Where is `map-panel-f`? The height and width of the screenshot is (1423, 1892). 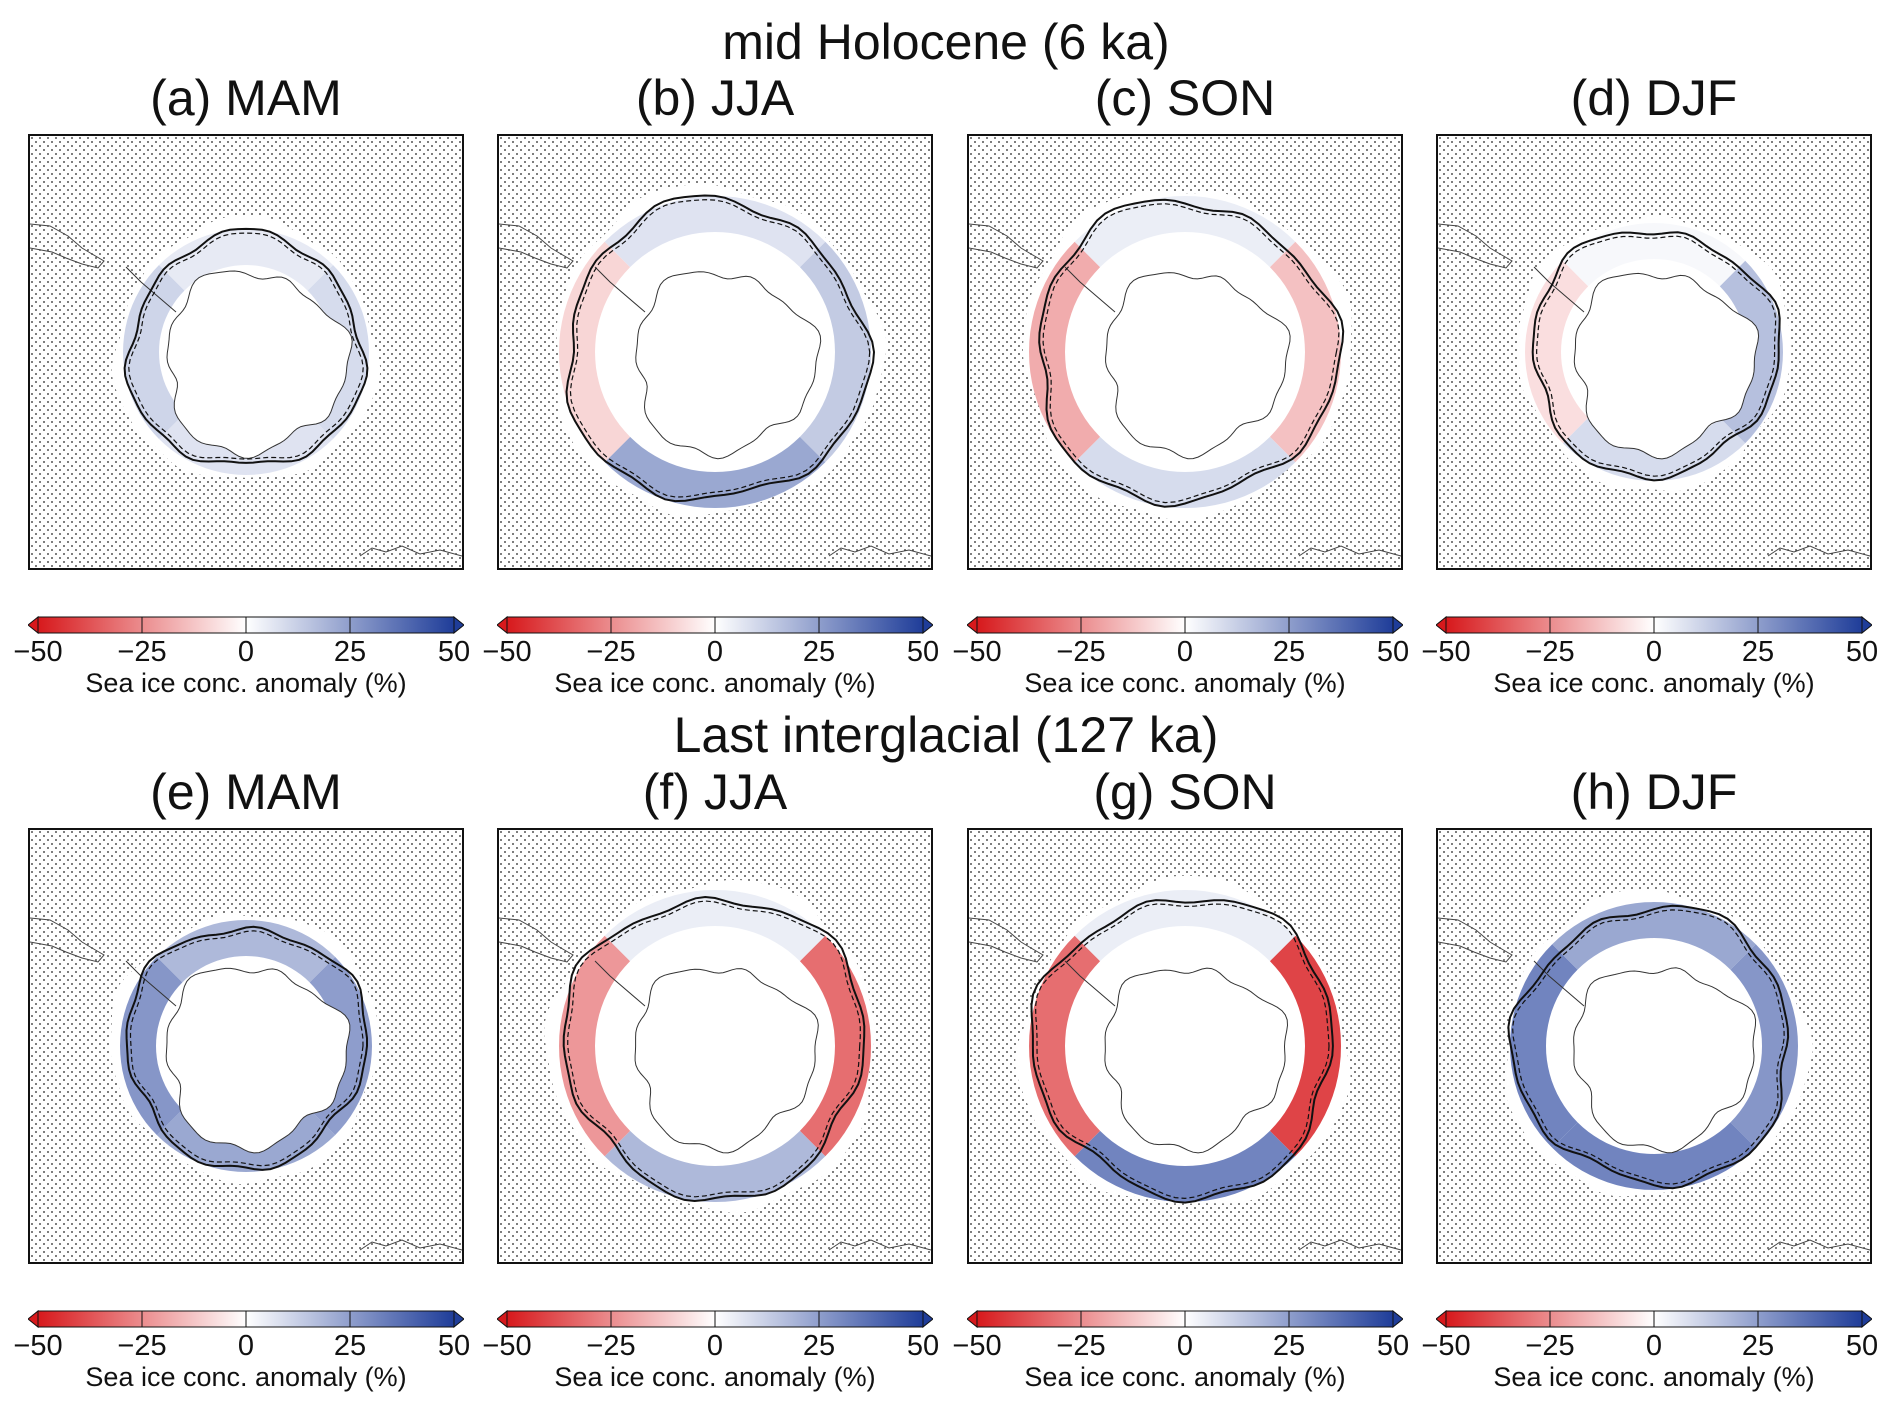
map-panel-f is located at coordinates (715, 1046).